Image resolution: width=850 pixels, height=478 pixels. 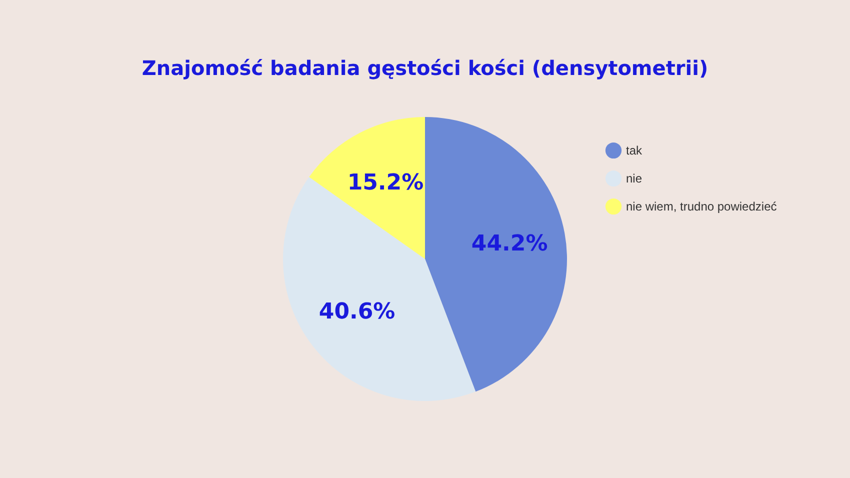 What do you see at coordinates (357, 312) in the screenshot?
I see `data-label: 40.6%` at bounding box center [357, 312].